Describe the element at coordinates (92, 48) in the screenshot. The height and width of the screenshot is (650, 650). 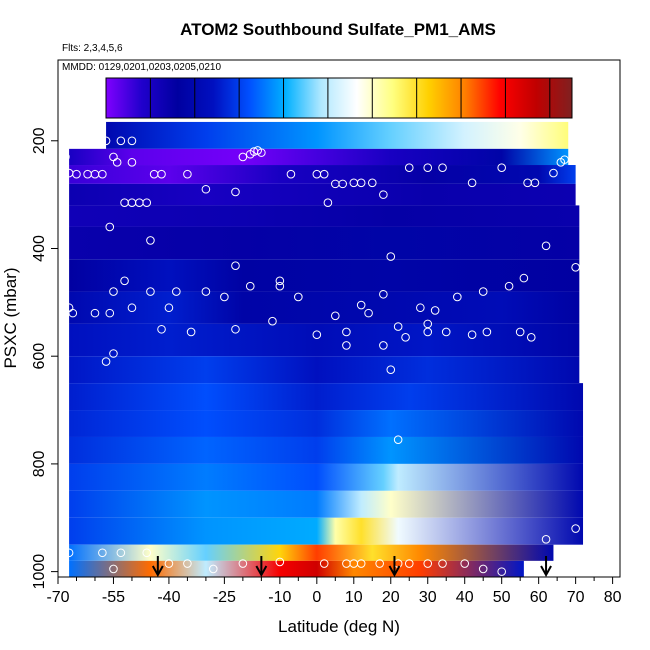
I see `flights-label: Flts: 2,3,4,5,6` at that location.